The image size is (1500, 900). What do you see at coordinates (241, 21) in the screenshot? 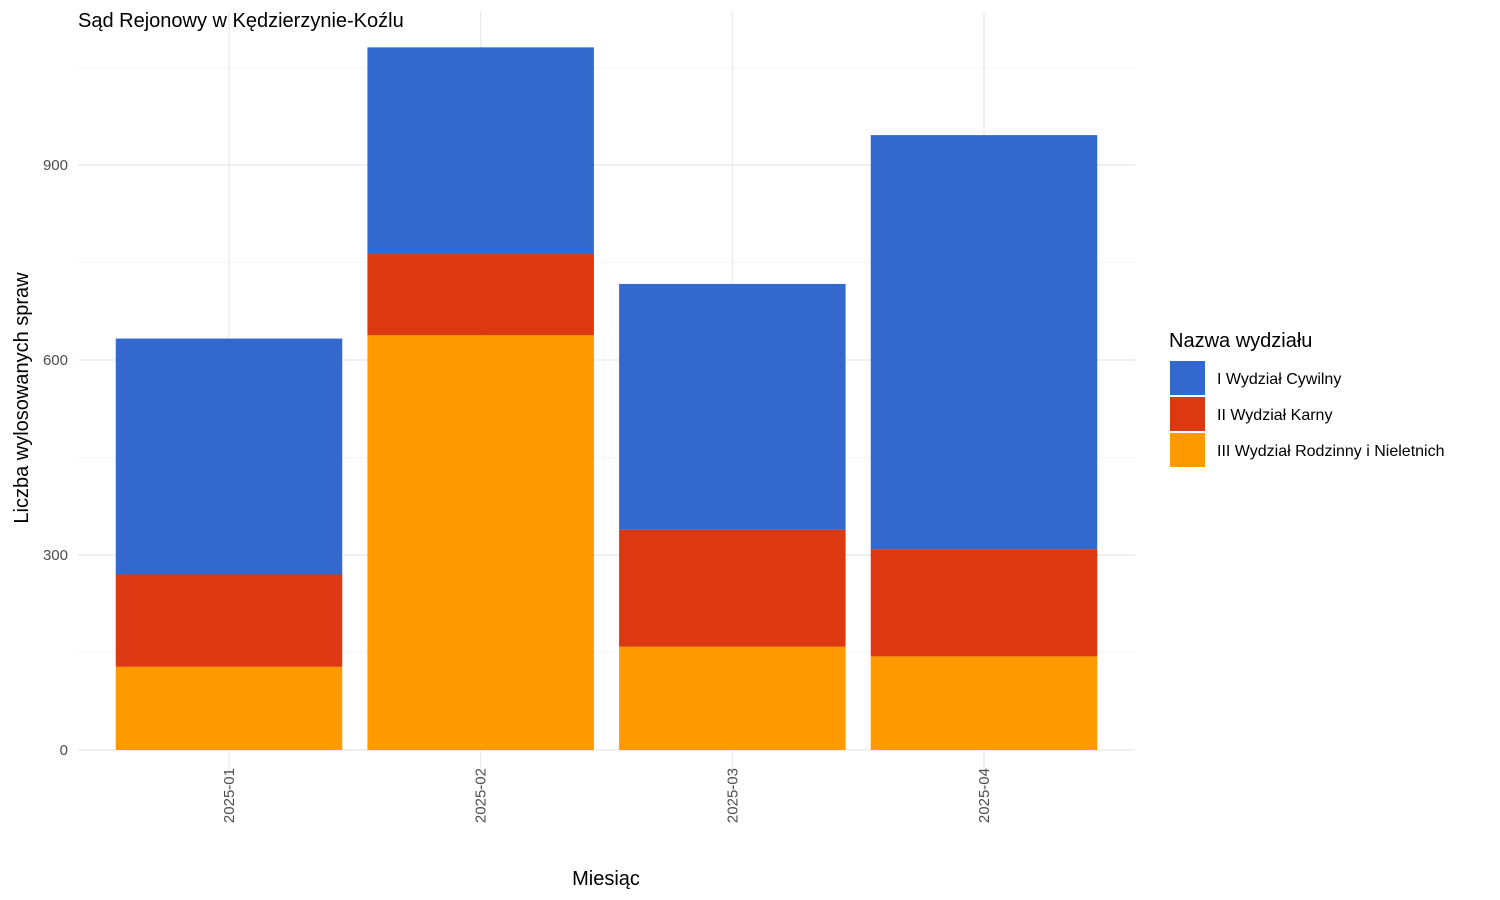
I see `chart-title: Sąd Rejonowy w Kędzierzynie-Koźlu` at bounding box center [241, 21].